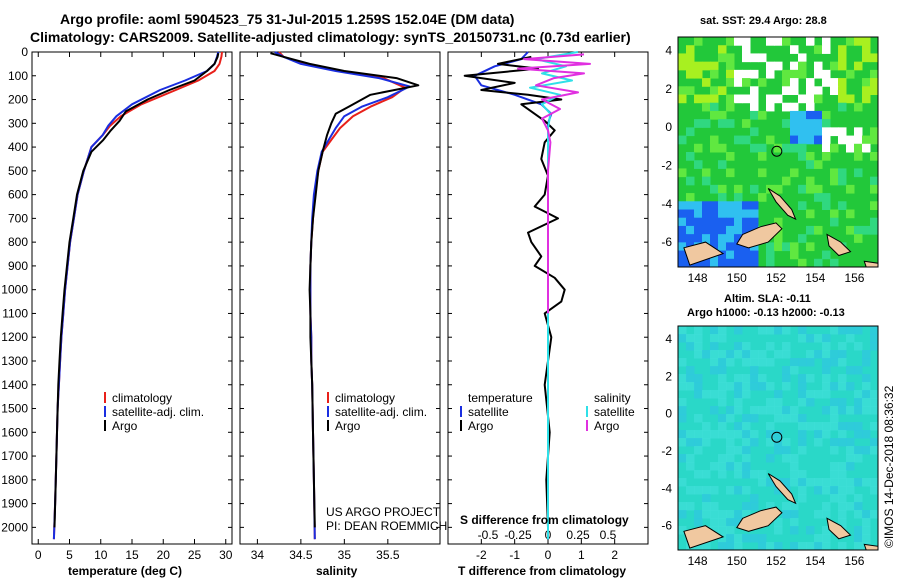 The height and width of the screenshot is (580, 900). I want to click on temperature-legend: climatology satellite-adj. clim. Argo, so click(154, 412).